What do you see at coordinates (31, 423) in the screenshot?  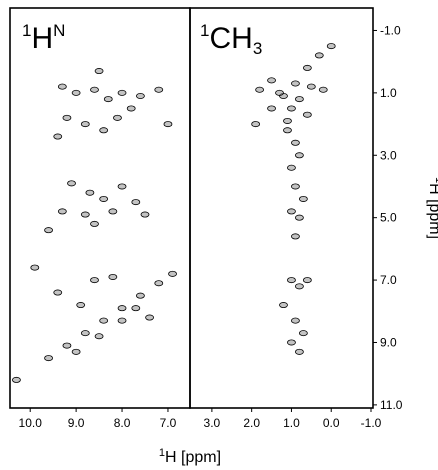 I see `x-tick-label: 10.0` at bounding box center [31, 423].